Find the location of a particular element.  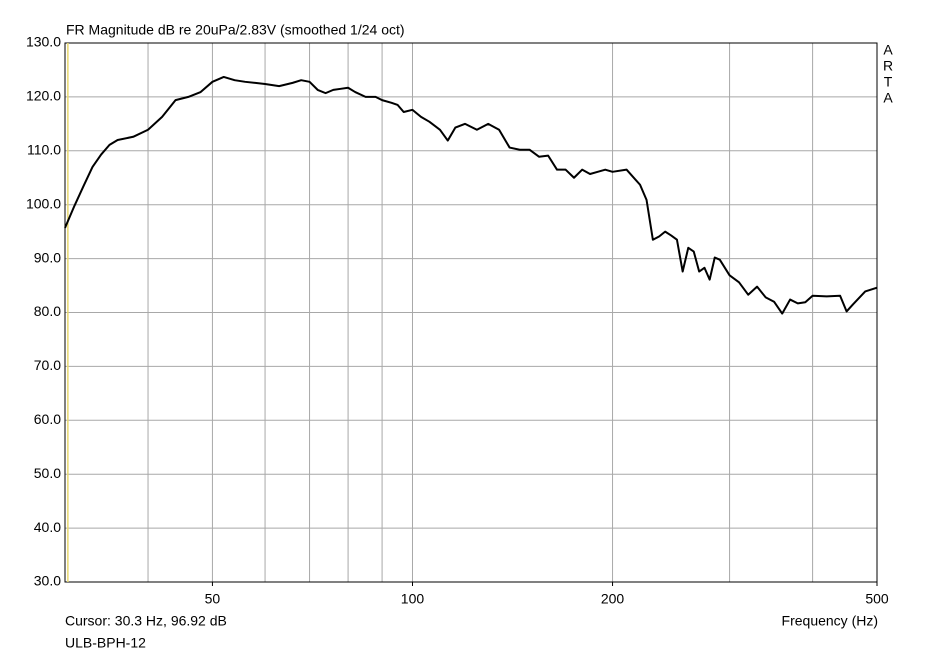

y-tick-label: 80.0 is located at coordinates (47, 311).